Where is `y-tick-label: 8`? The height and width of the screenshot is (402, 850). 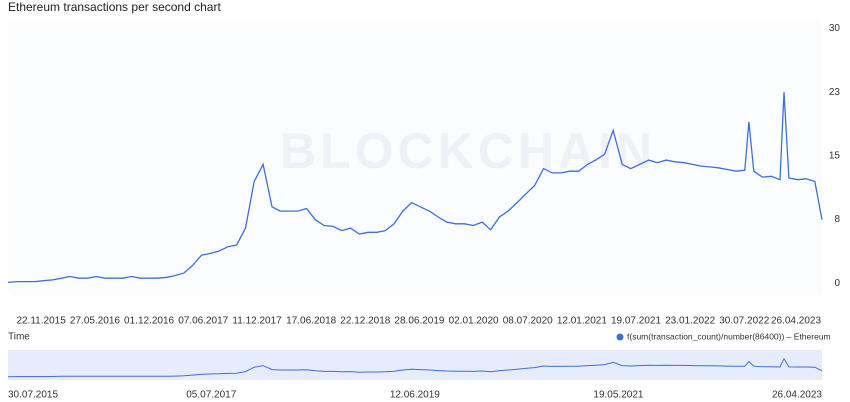 y-tick-label: 8 is located at coordinates (837, 219).